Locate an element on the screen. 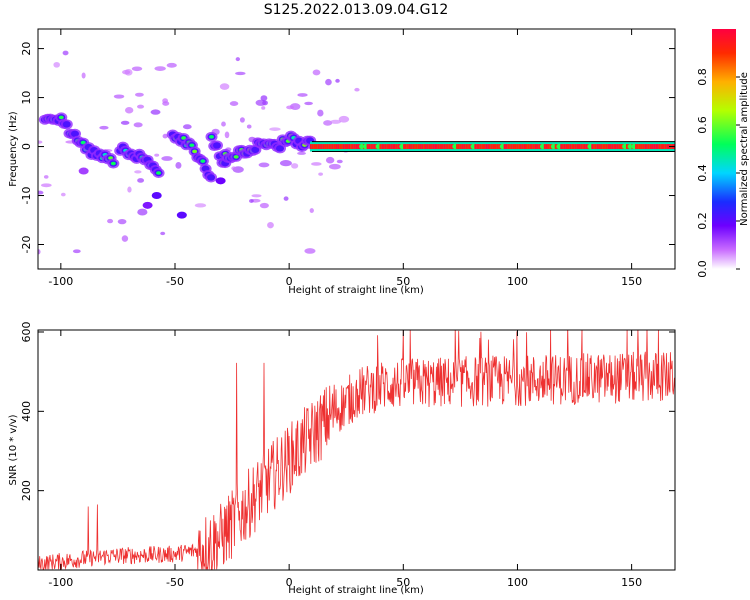 This screenshot has width=750, height=600. snr-xtick-label: 0 is located at coordinates (289, 582).